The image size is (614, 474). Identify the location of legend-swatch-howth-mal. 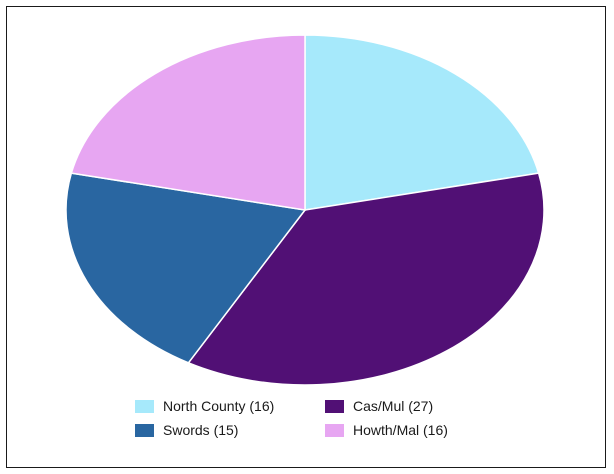
(334, 430).